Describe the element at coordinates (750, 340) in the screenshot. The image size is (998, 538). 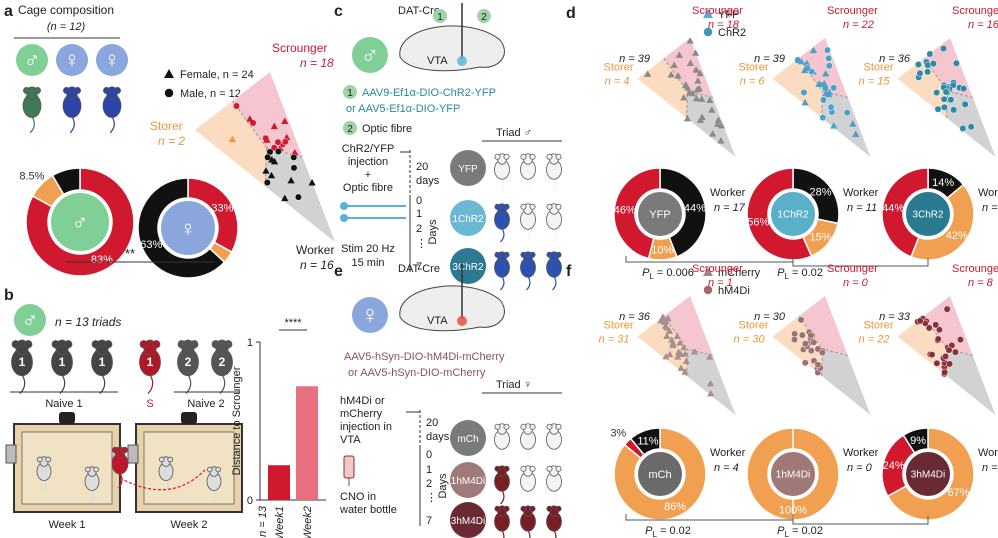
I see `storer-n: n = 30` at that location.